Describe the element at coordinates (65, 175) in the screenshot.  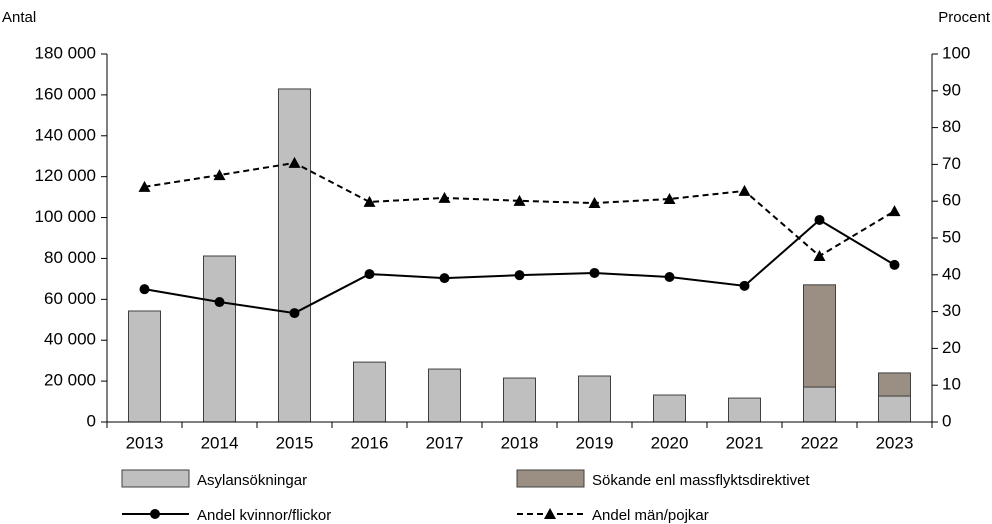
I see `y-tick-label: 120 000` at that location.